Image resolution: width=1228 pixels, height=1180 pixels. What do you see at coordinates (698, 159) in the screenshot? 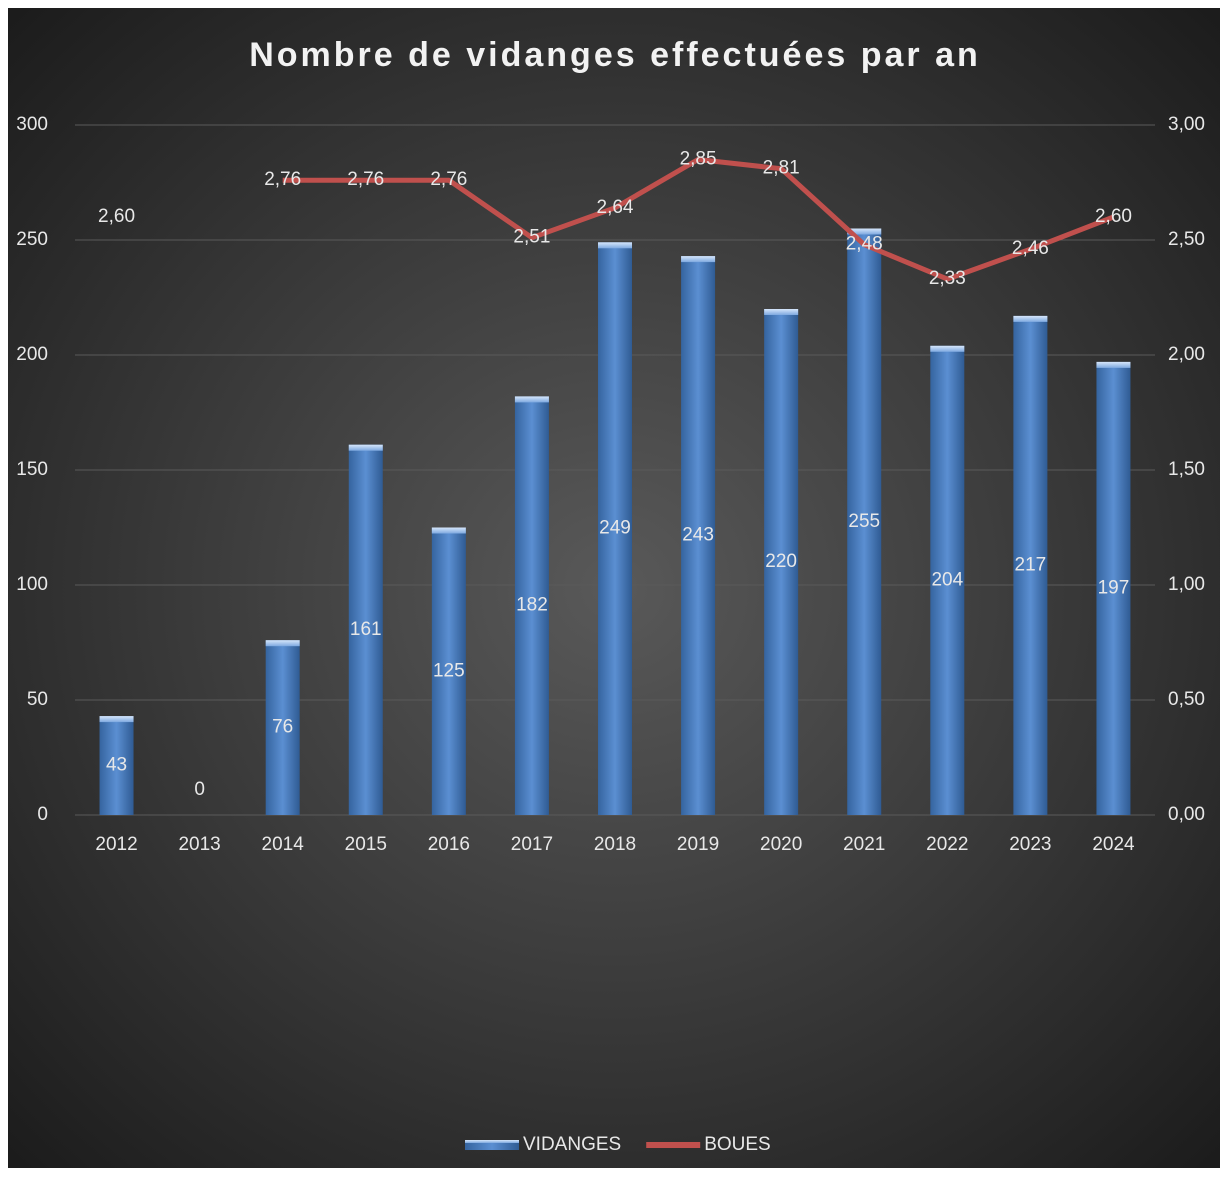
I see `data-label: 2,85` at bounding box center [698, 159].